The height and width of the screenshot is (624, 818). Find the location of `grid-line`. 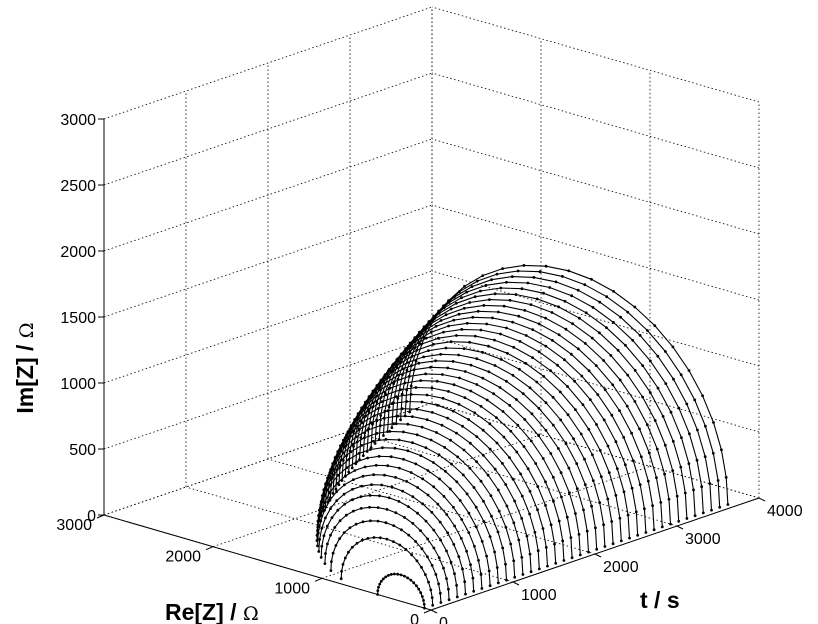

grid-line is located at coordinates (486, 522).